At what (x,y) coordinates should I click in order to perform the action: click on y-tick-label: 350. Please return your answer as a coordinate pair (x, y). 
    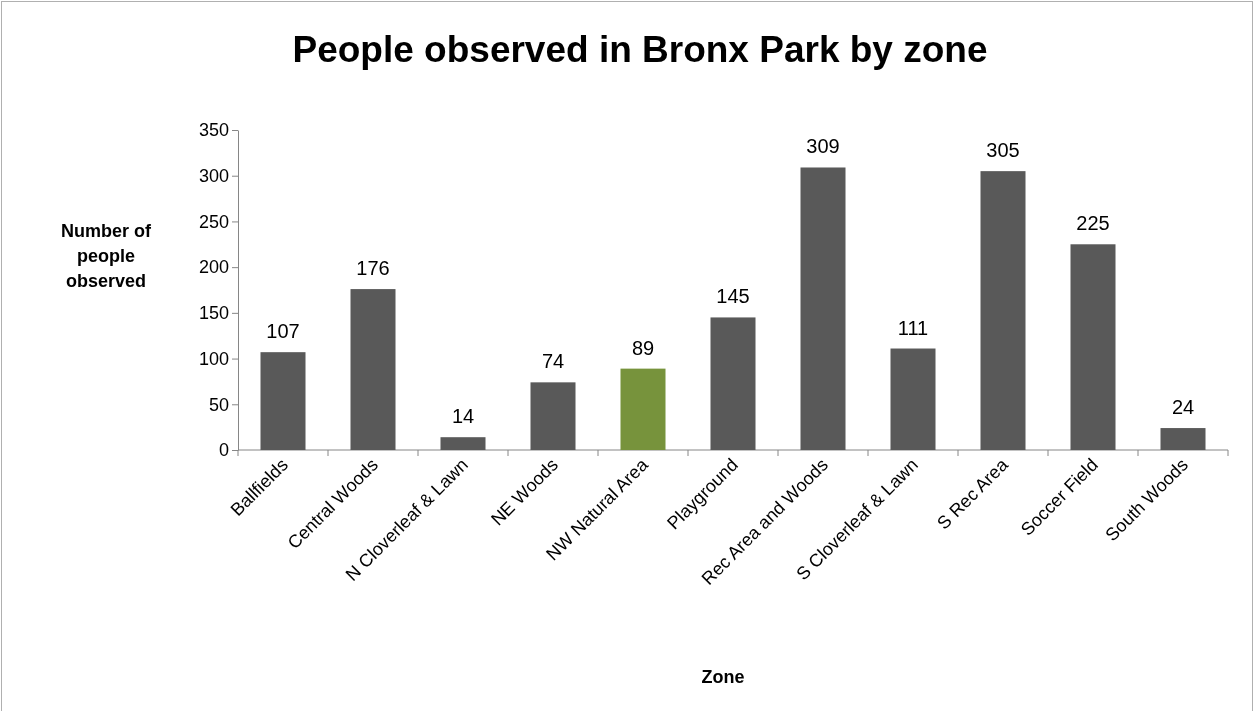
    Looking at the image, I should click on (213, 130).